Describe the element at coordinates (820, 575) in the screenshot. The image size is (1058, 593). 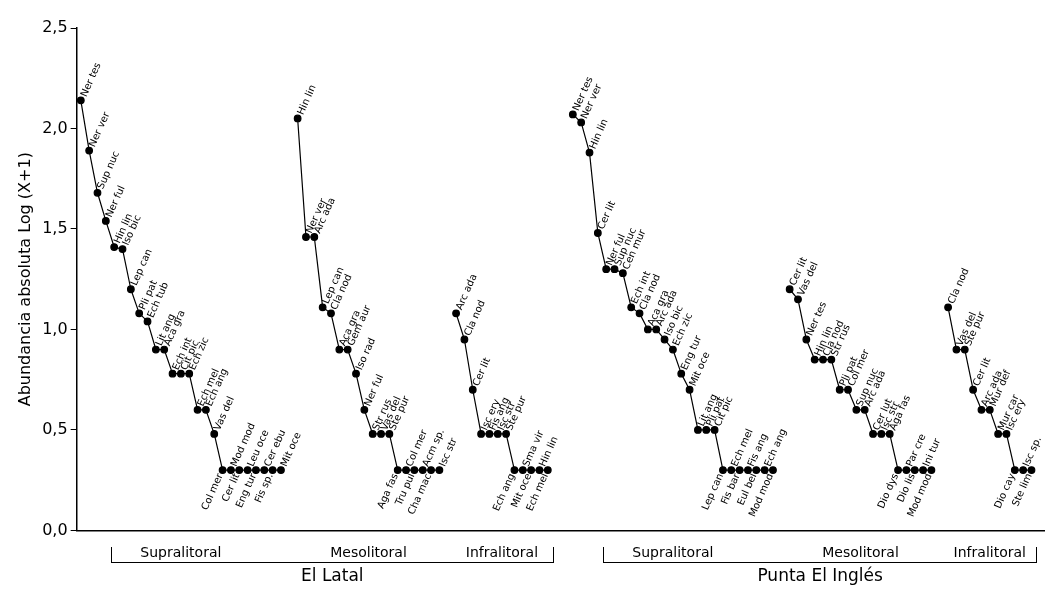
I see `text: Punta El Inglés` at that location.